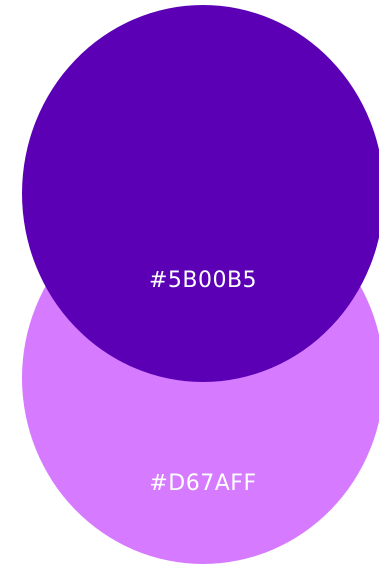  Describe the element at coordinates (203, 483) in the screenshot. I see `swatch-hex-label: #D67AFF` at that location.